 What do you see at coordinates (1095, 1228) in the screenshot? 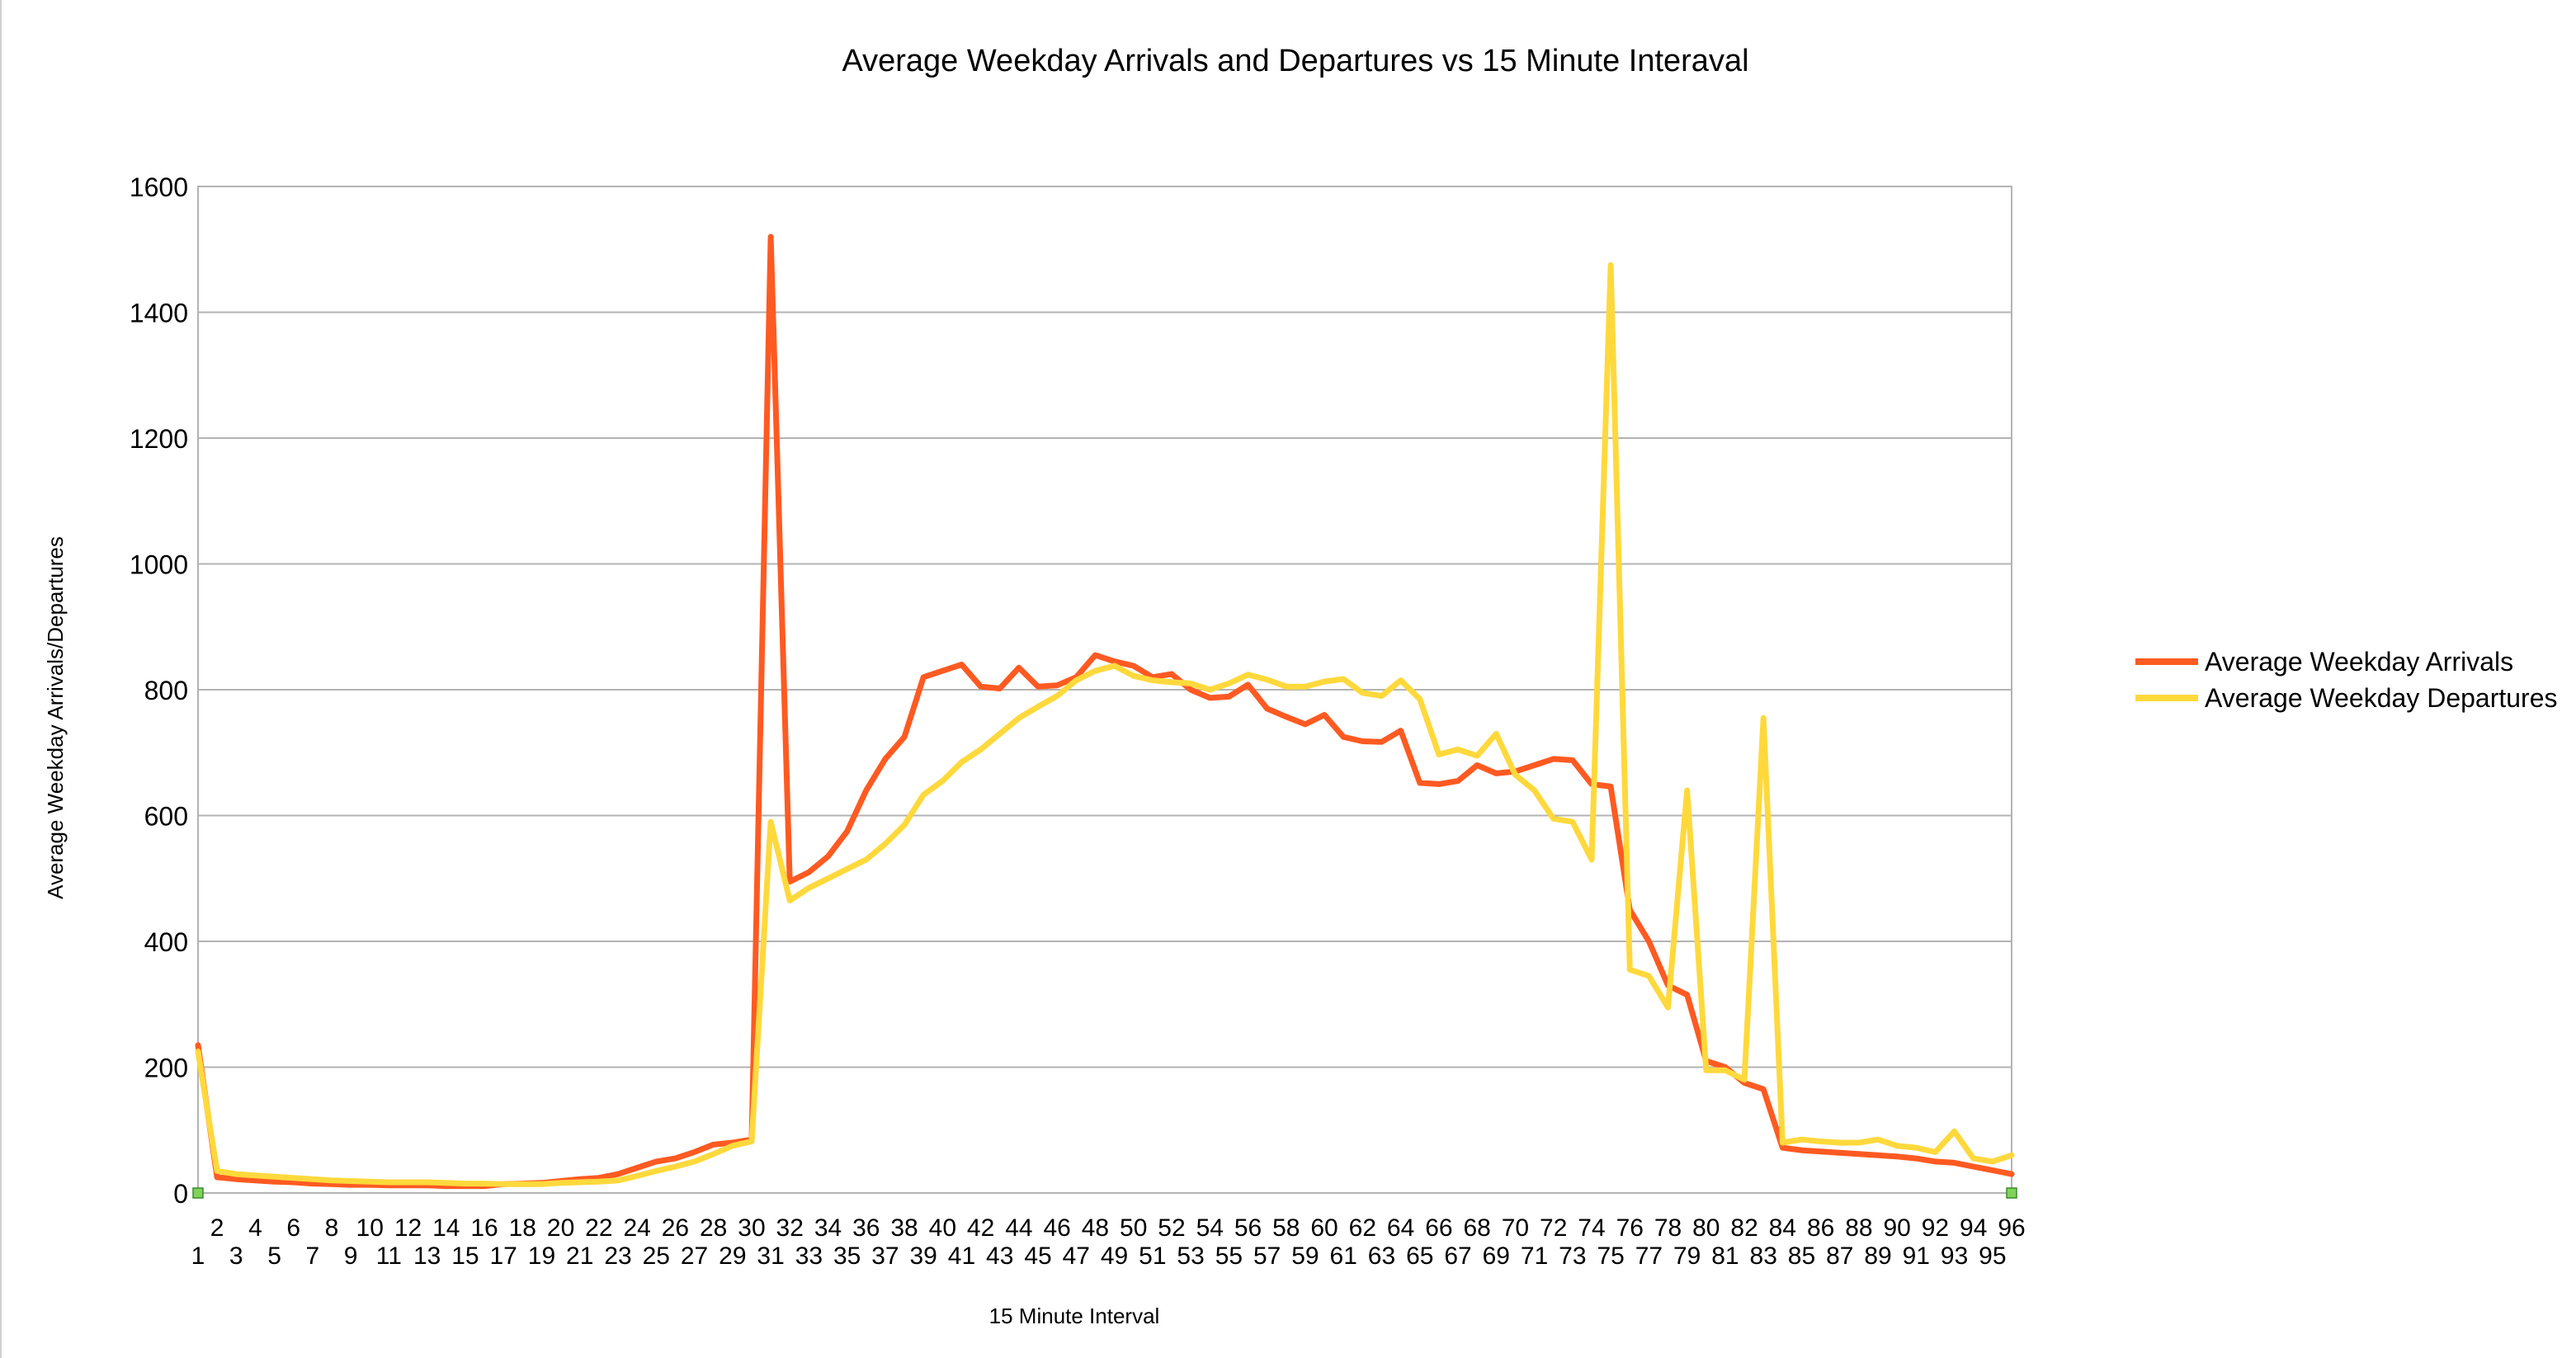
I see `x-tick-label: 48` at bounding box center [1095, 1228].